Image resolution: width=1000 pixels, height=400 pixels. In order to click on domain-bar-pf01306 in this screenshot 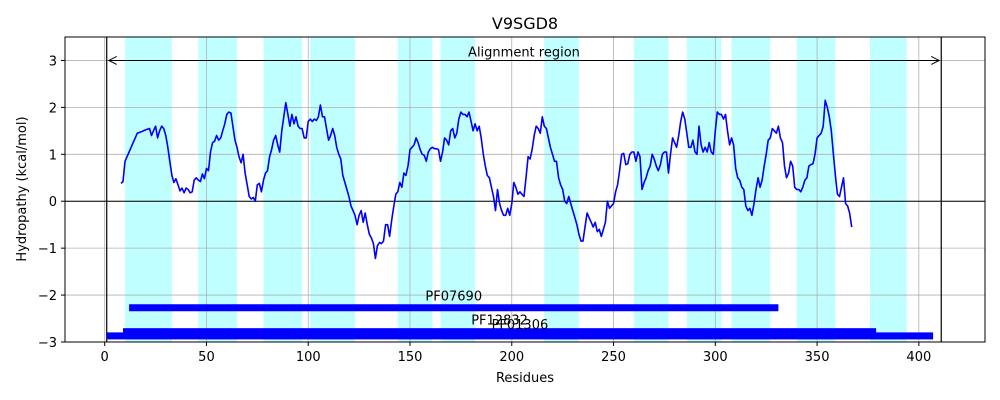, I will do `click(520, 336)`.